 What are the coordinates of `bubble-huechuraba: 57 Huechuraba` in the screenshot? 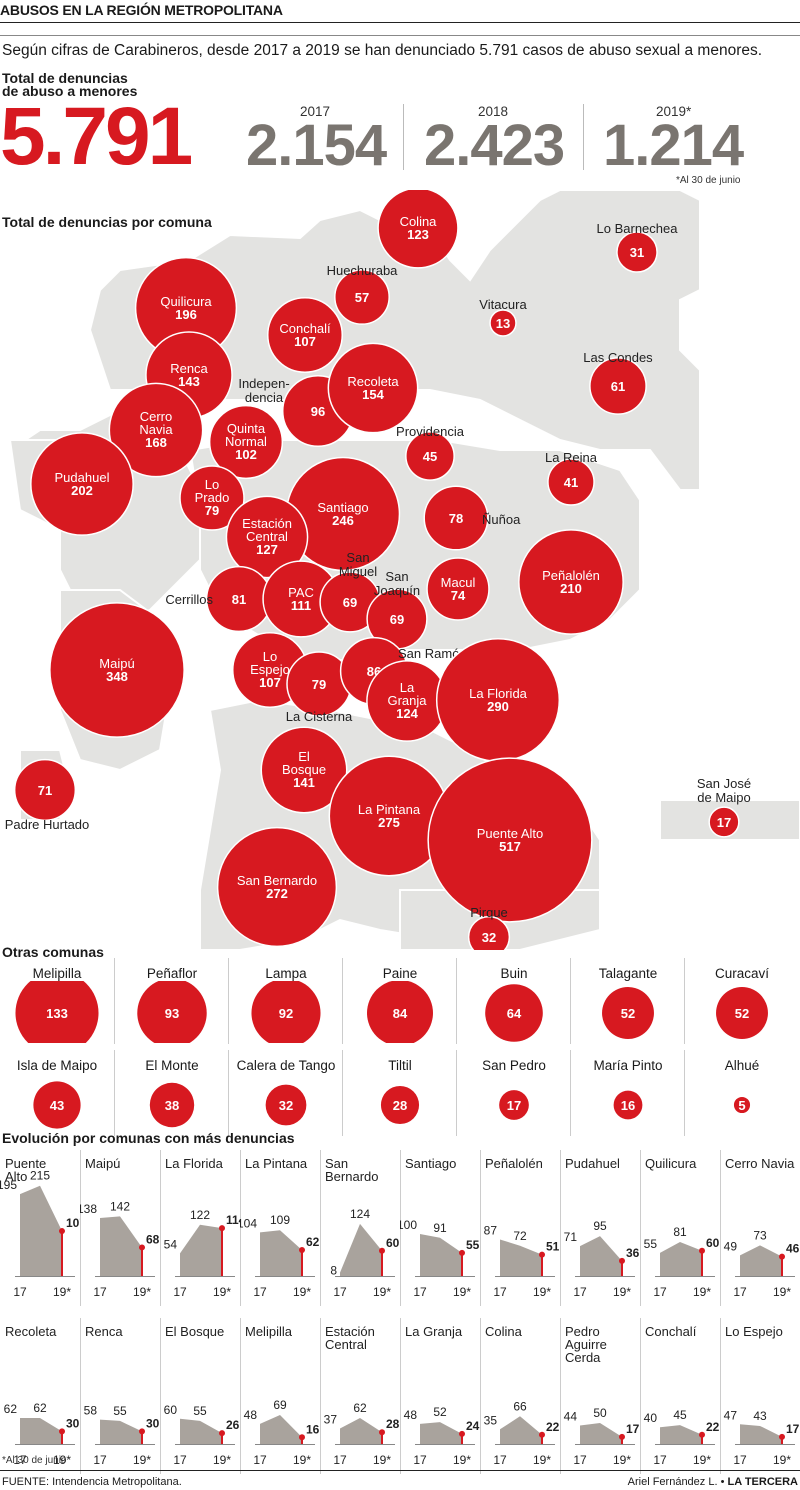 It's located at (363, 294).